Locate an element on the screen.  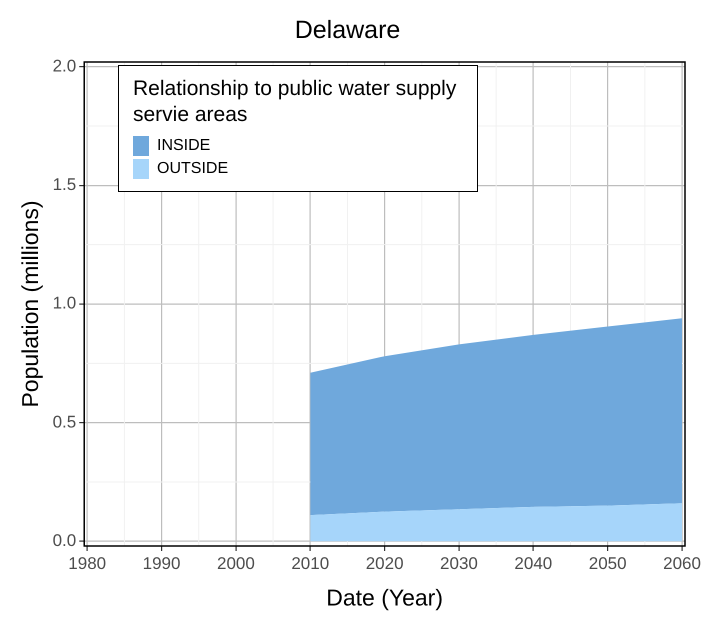
y-tick-label: 2.0 is located at coordinates (64, 66).